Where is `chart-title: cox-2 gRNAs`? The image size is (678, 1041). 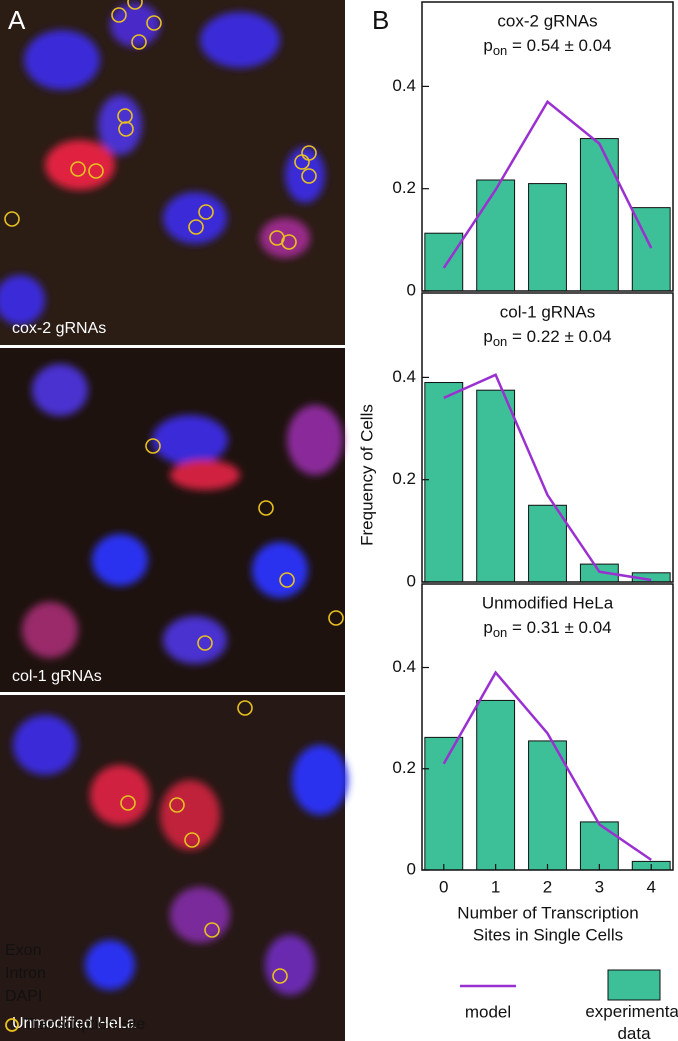
chart-title: cox-2 gRNAs is located at coordinates (547, 20).